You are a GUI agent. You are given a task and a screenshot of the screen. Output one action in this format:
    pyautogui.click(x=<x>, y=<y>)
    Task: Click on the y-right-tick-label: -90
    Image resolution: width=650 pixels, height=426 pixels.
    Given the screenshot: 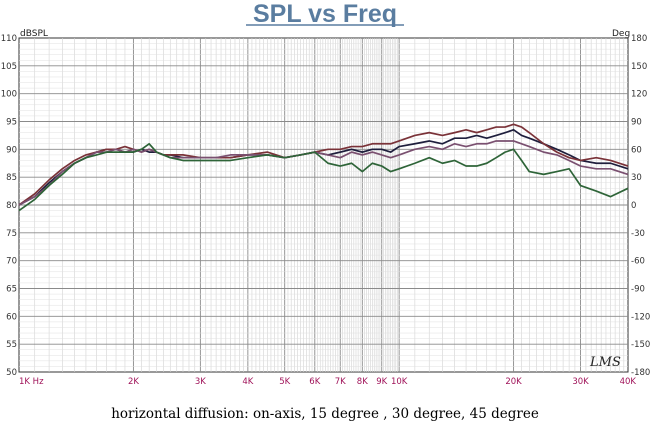 What is the action you would take?
    pyautogui.click(x=638, y=290)
    